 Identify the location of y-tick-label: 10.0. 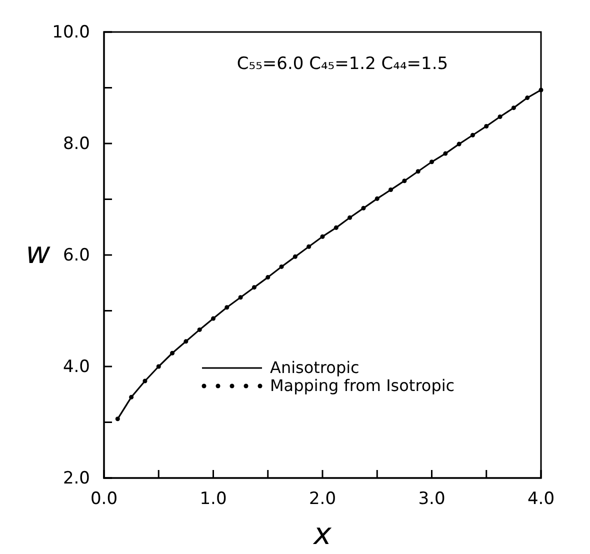
(71, 32).